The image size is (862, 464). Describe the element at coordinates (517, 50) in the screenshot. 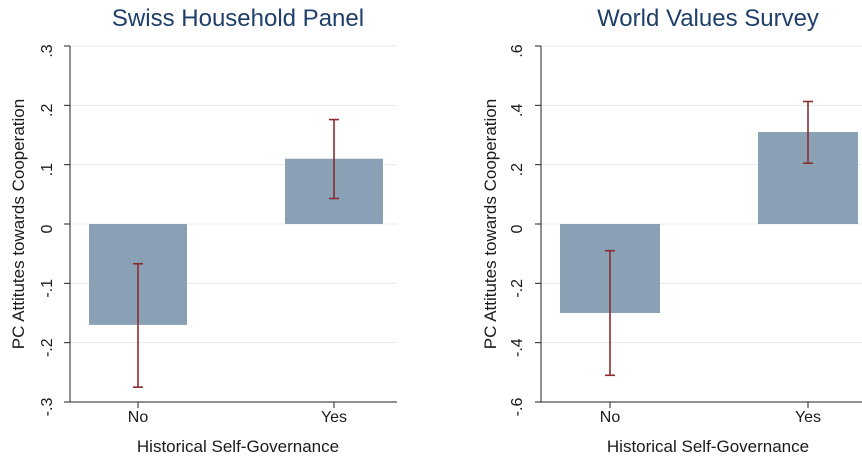

I see `y-tick-label: .6` at that location.